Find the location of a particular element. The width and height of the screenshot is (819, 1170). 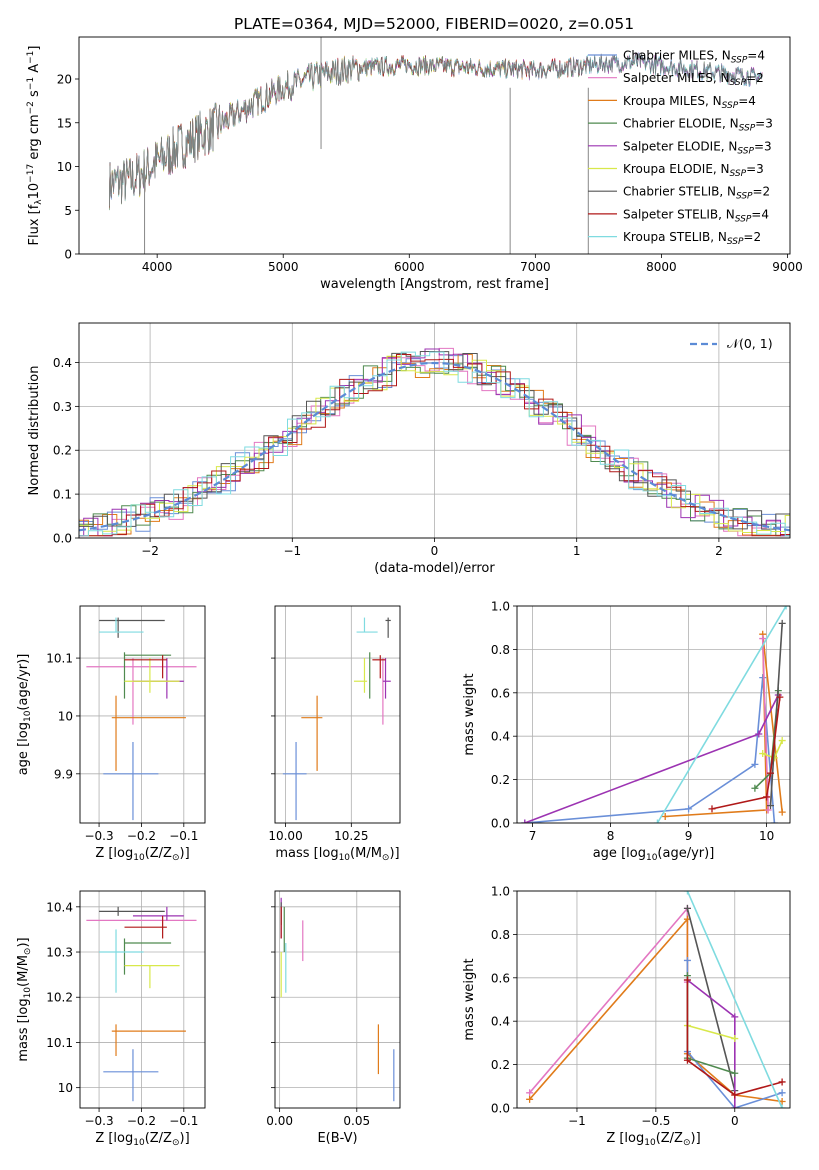

y-tick-label: 10.3 is located at coordinates (59, 953).